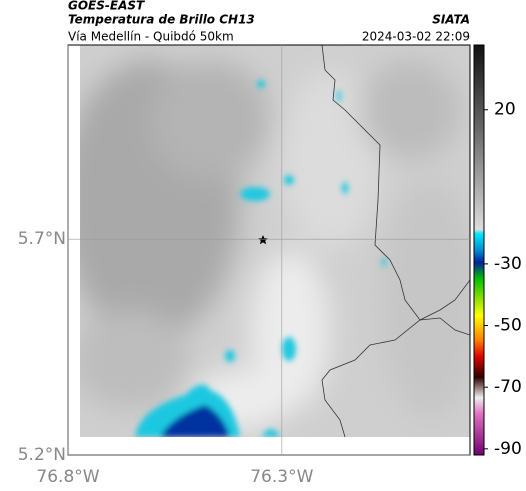 This screenshot has width=526, height=491. I want to click on source: GOES-EAST, so click(106, 6).